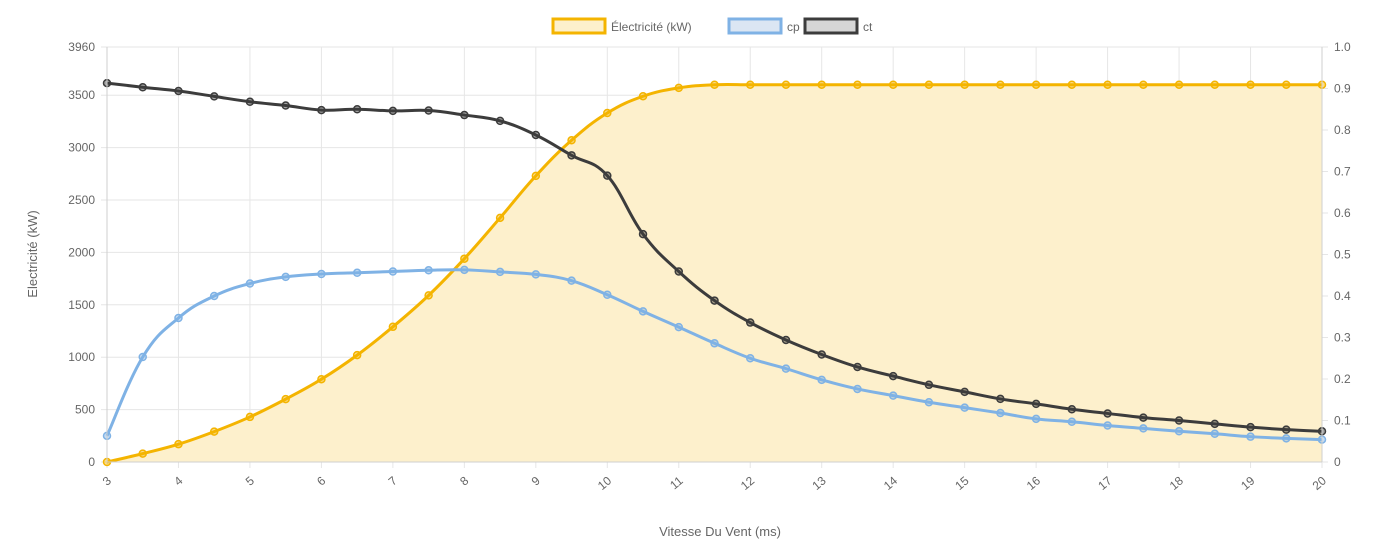  I want to click on legend: Électricité (kW) cp ct, so click(712, 26).